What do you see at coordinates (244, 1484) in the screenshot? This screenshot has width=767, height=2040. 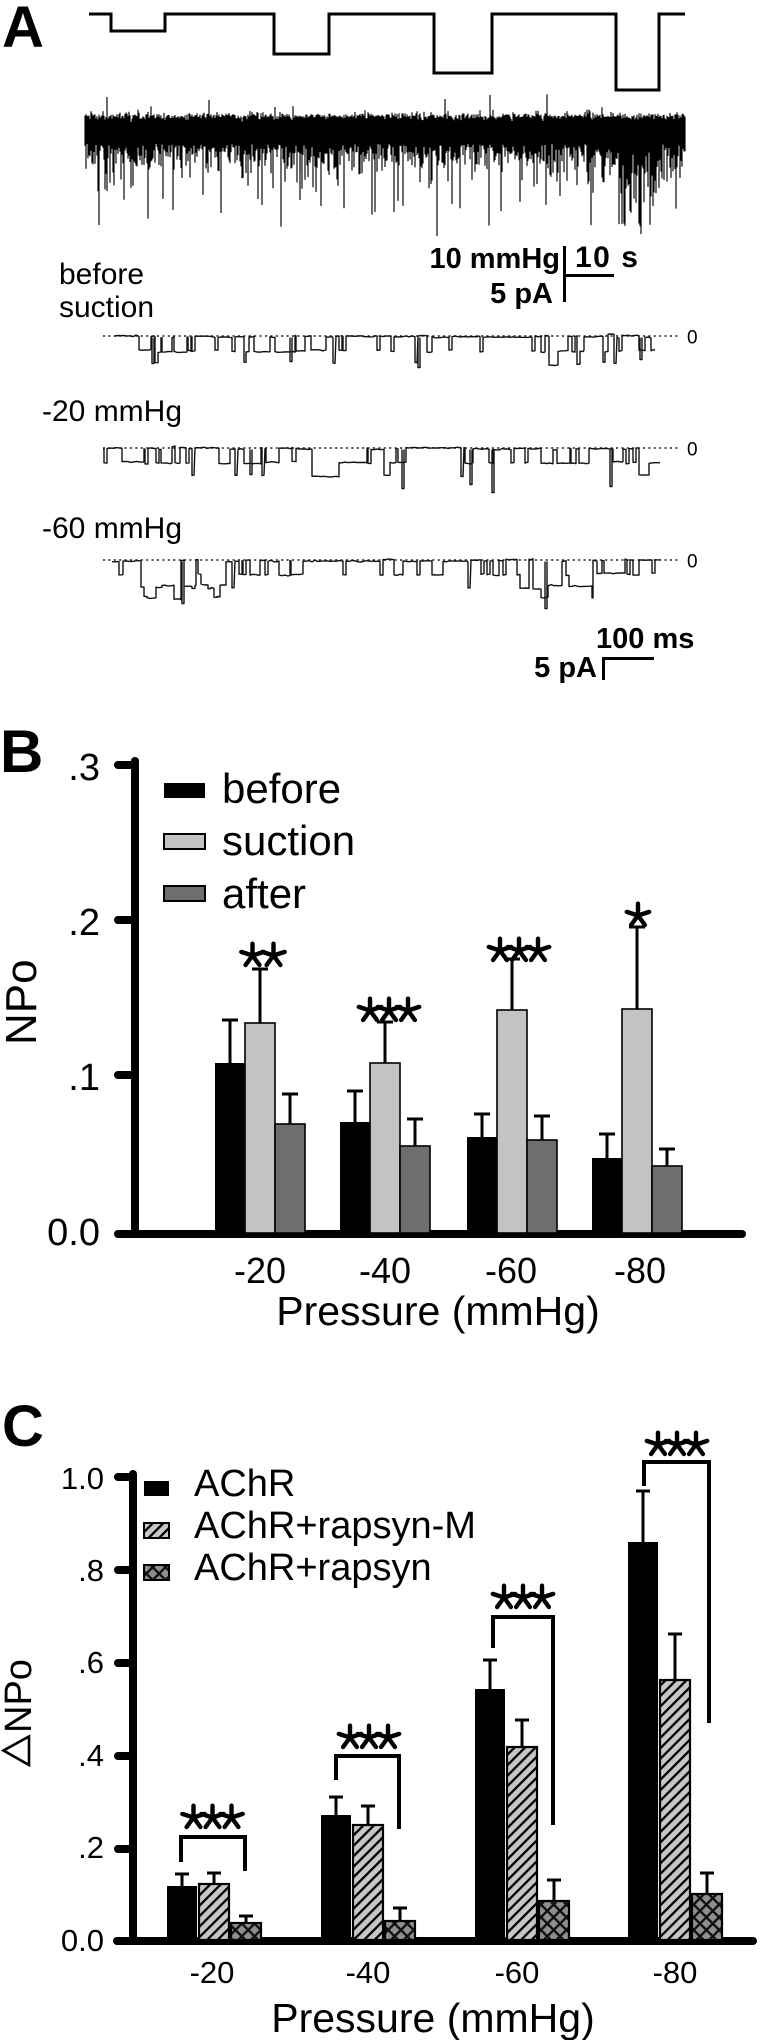 I see `svg-text: AChR` at bounding box center [244, 1484].